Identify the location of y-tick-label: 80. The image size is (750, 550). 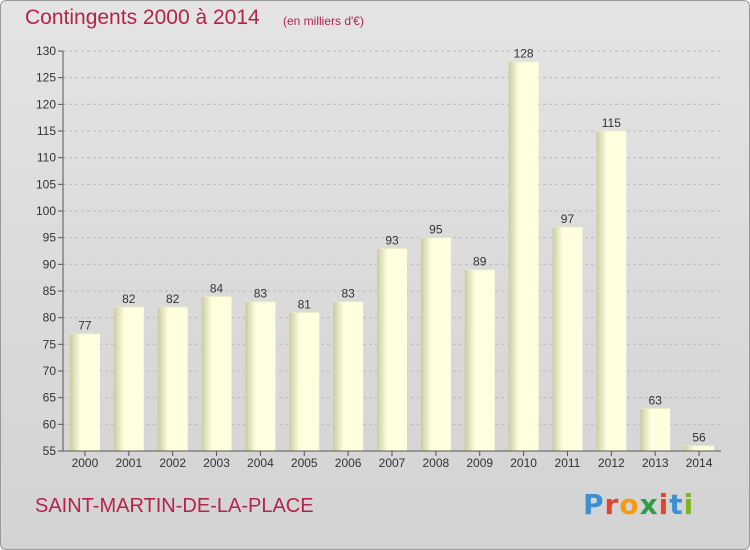
(50, 318).